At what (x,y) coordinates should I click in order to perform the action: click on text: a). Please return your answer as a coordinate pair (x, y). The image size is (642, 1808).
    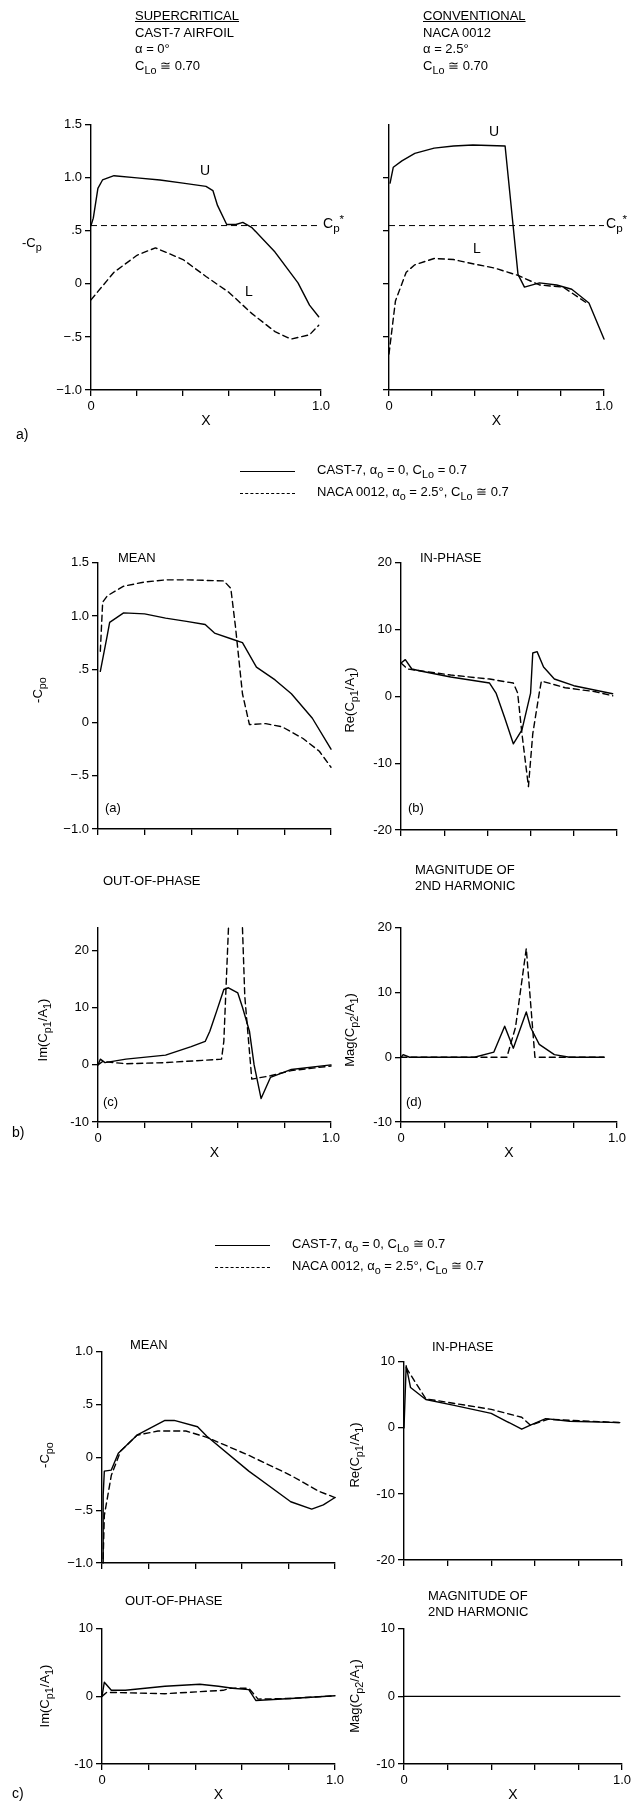
    Looking at the image, I should click on (22, 435).